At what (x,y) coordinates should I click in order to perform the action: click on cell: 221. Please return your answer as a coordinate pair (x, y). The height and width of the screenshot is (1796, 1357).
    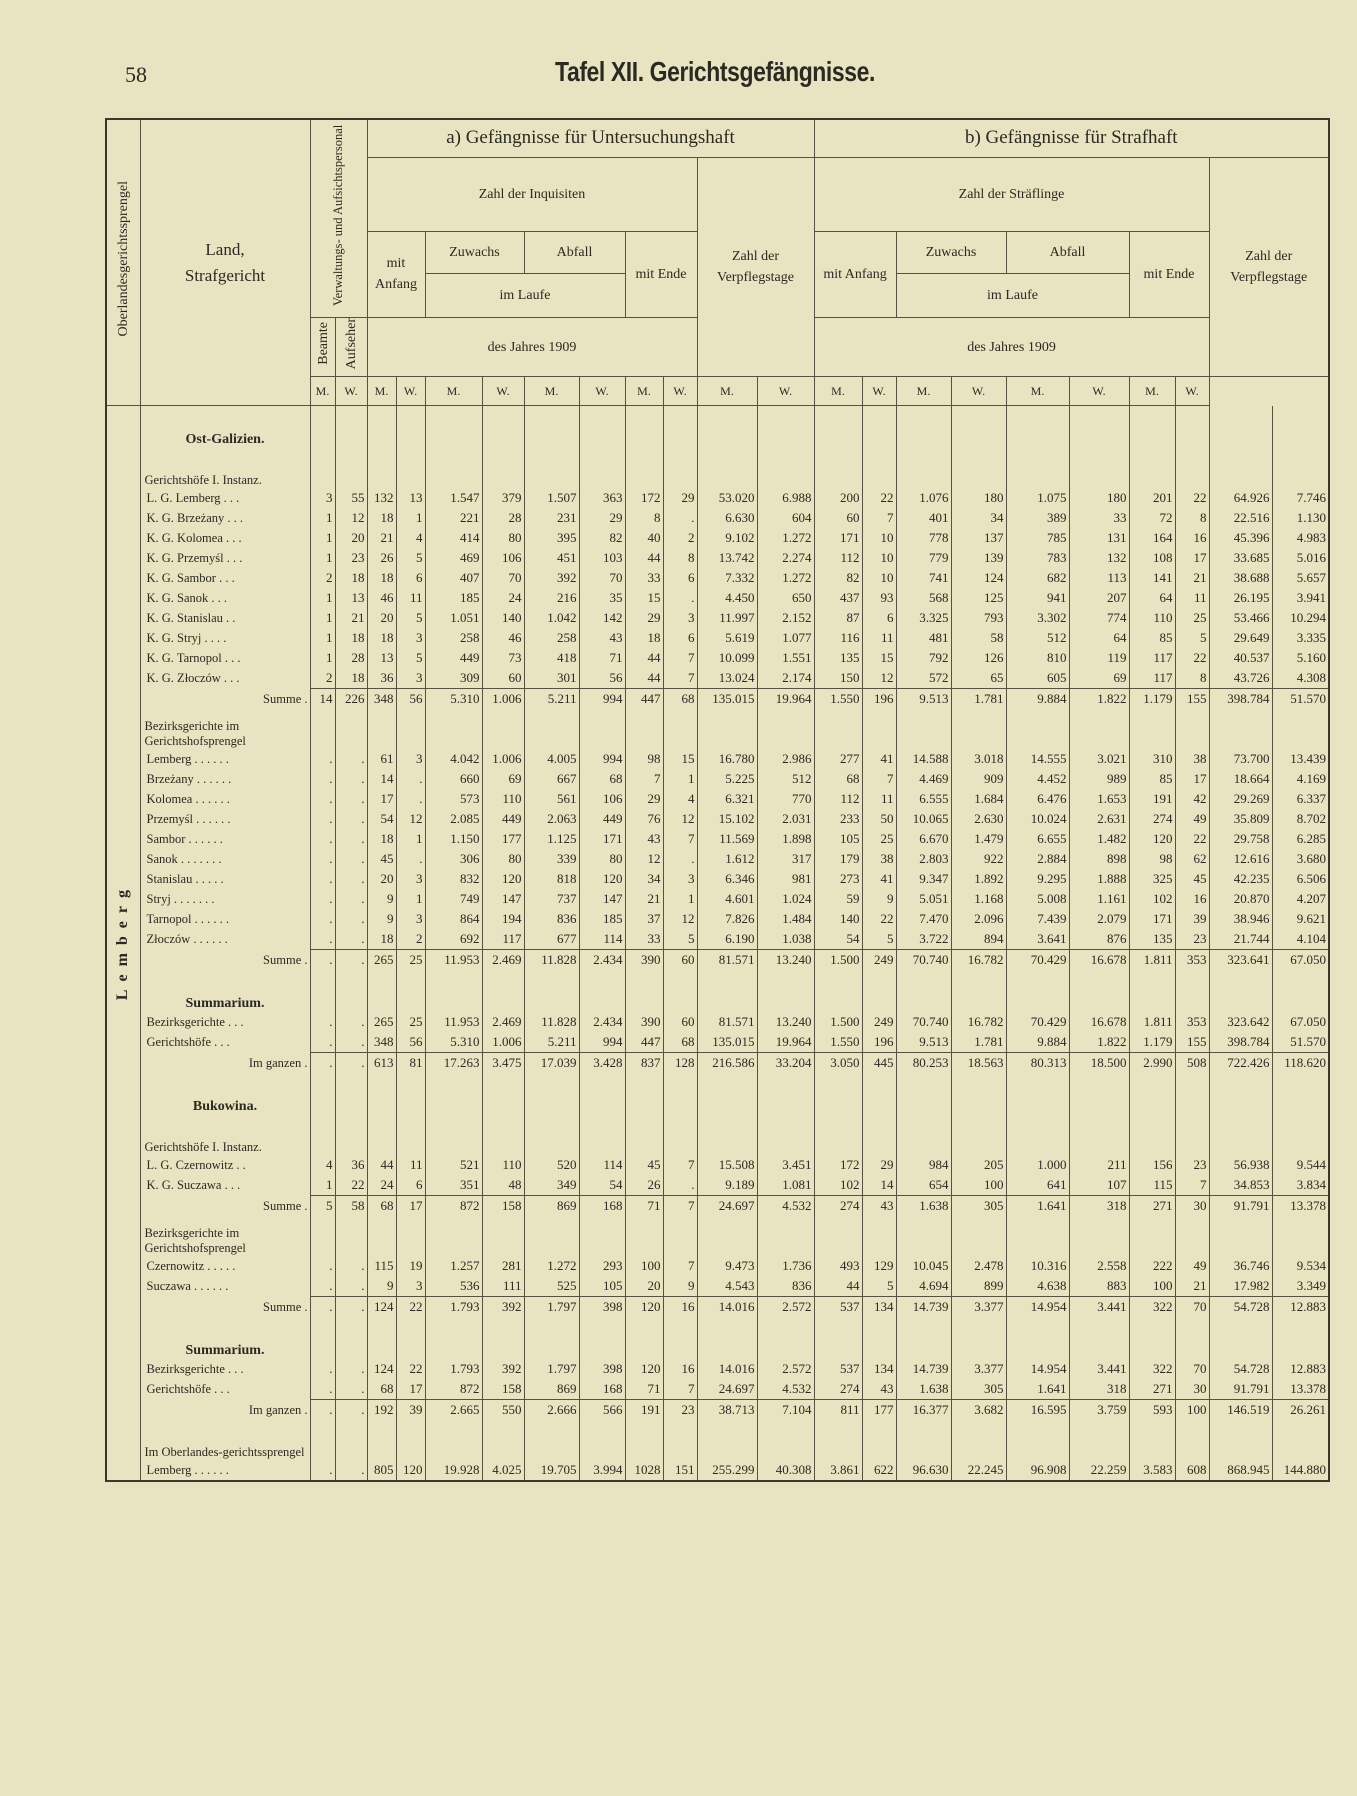
    Looking at the image, I should click on (453, 518).